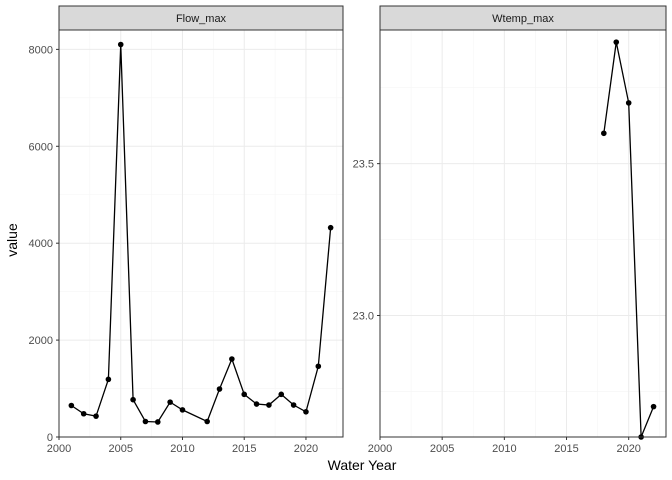  What do you see at coordinates (41, 341) in the screenshot?
I see `y-tick-label: 2000` at bounding box center [41, 341].